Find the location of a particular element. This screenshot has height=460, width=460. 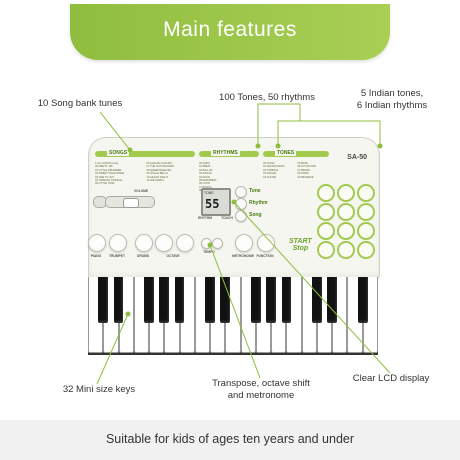

leader-dot-tones is located at coordinates (258, 146).